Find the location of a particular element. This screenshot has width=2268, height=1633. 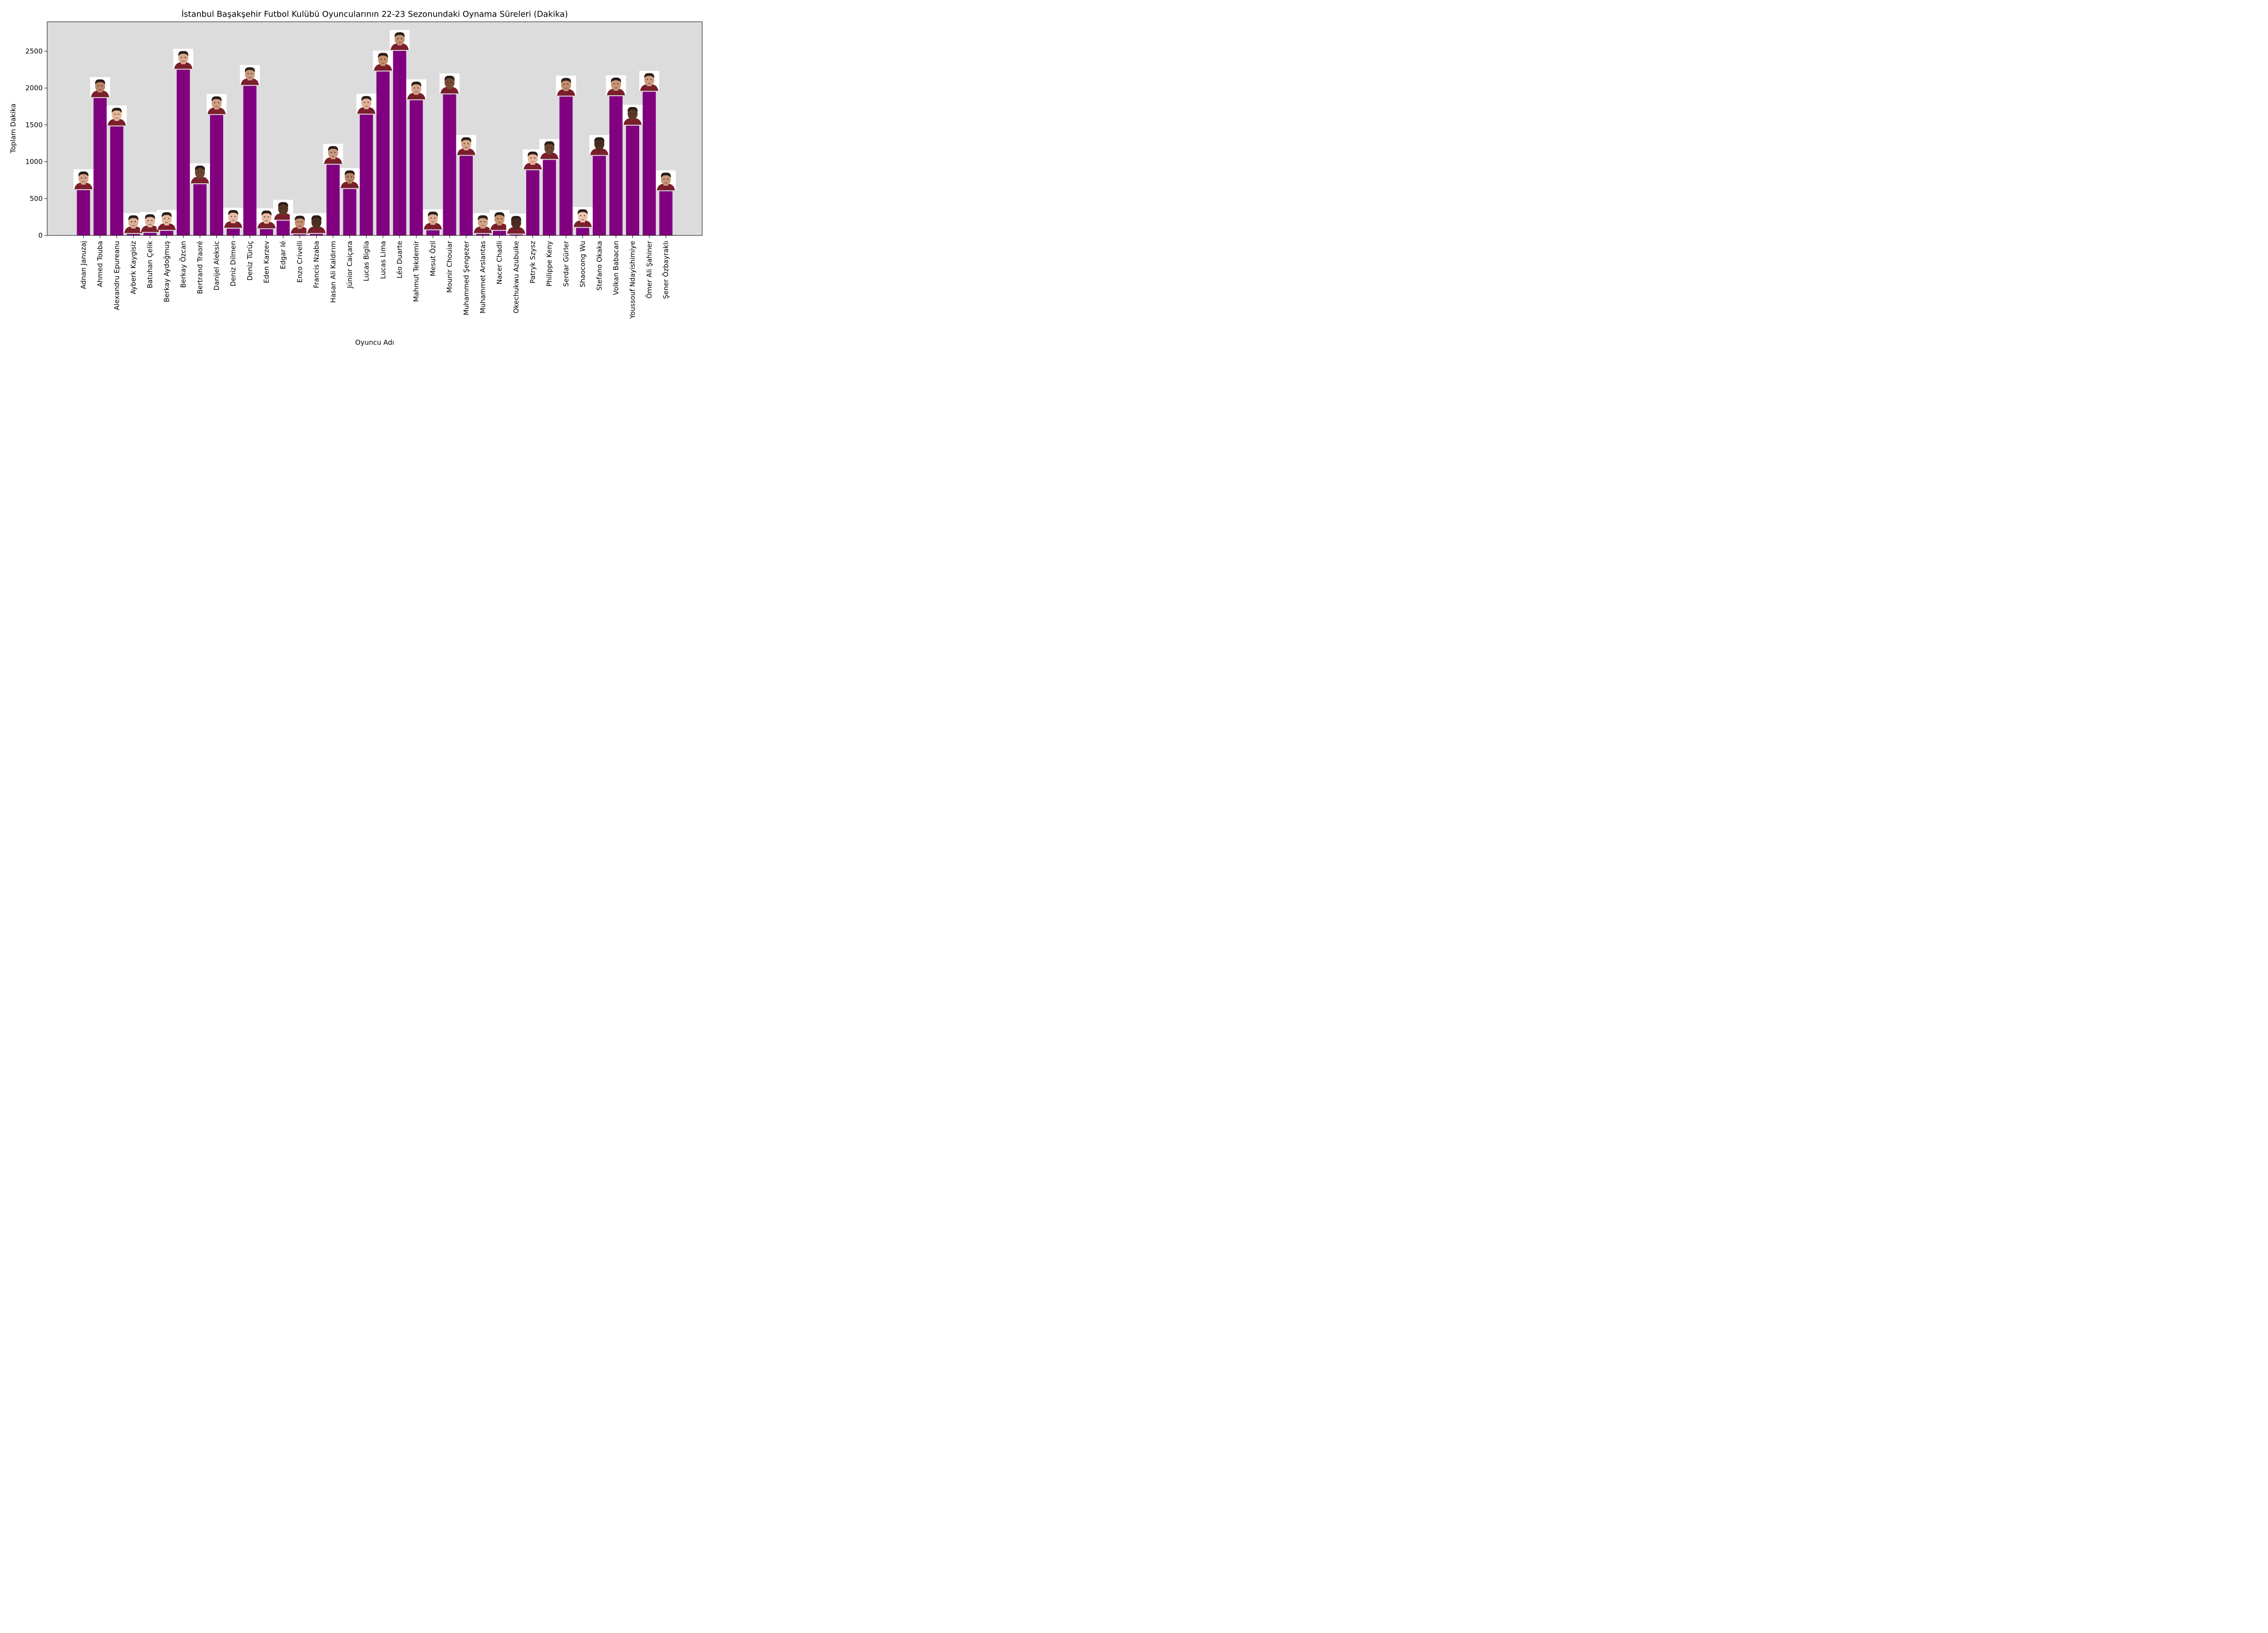

x-tick-label-20: Mahmut Tekdemir is located at coordinates (416, 271).